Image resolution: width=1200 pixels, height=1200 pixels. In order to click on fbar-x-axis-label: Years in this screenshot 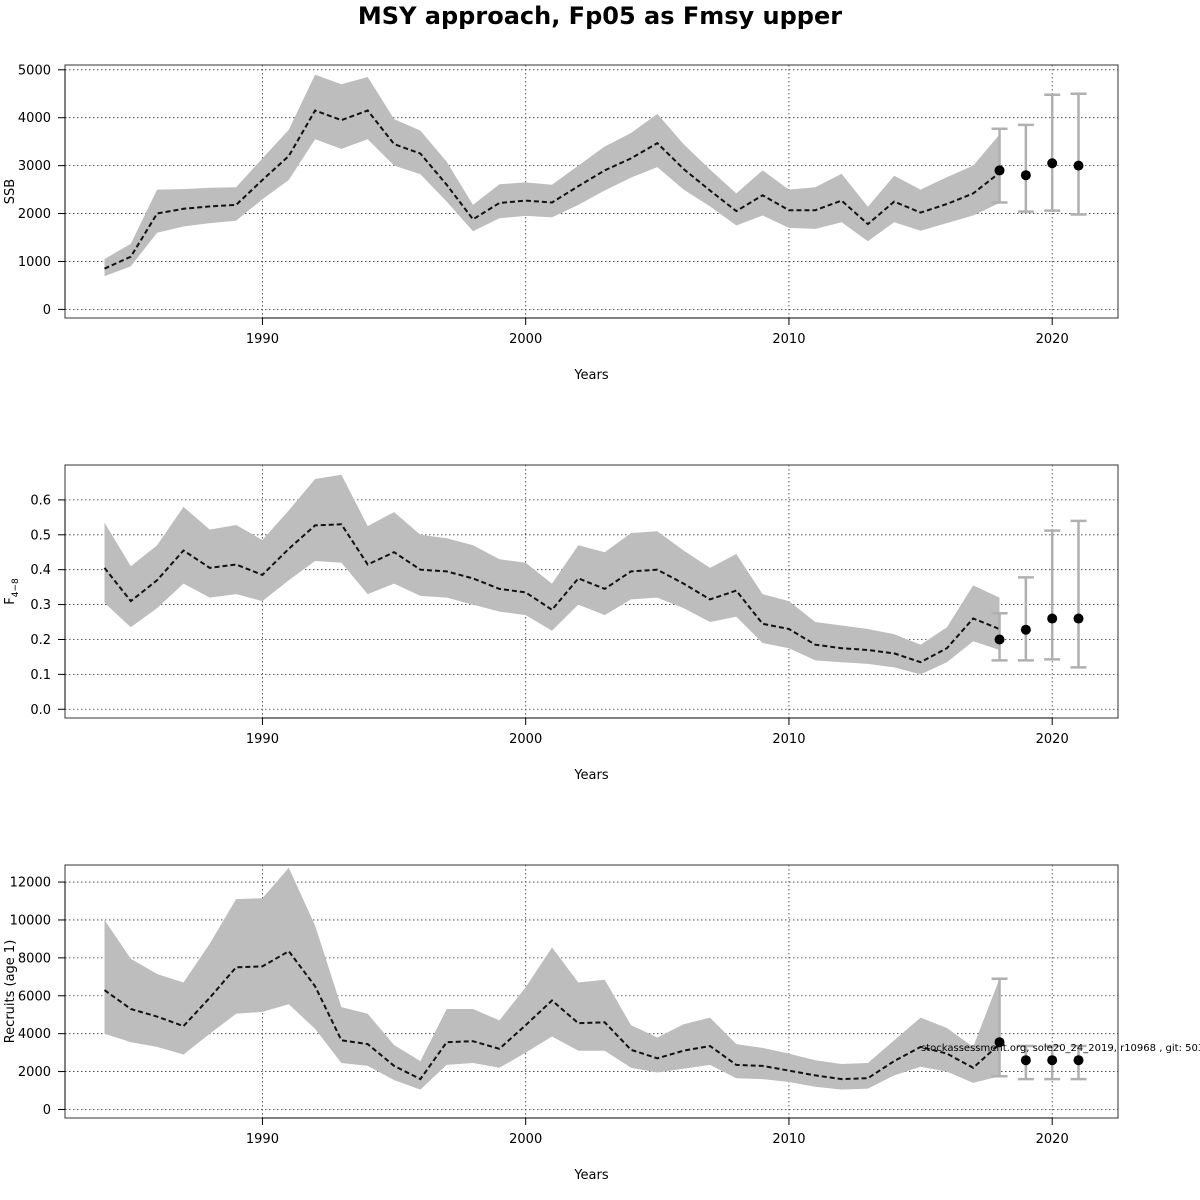, I will do `click(591, 775)`.